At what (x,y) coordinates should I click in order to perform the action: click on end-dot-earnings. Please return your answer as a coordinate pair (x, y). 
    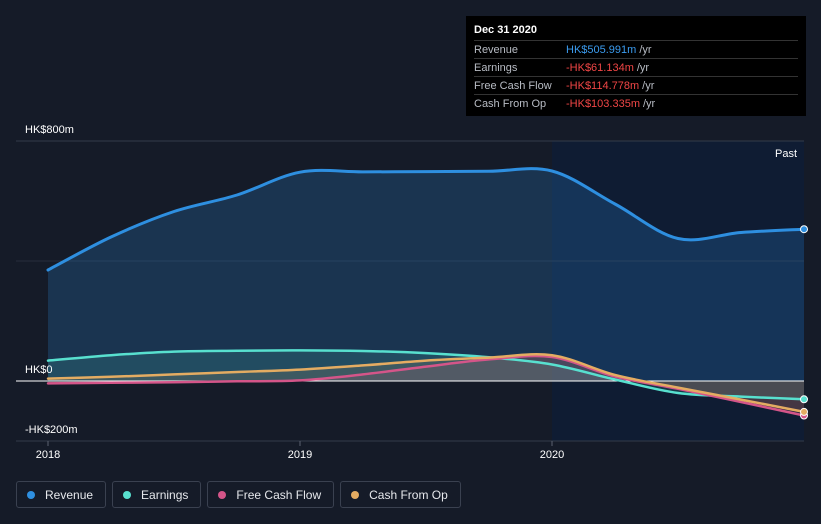
    Looking at the image, I should click on (804, 399).